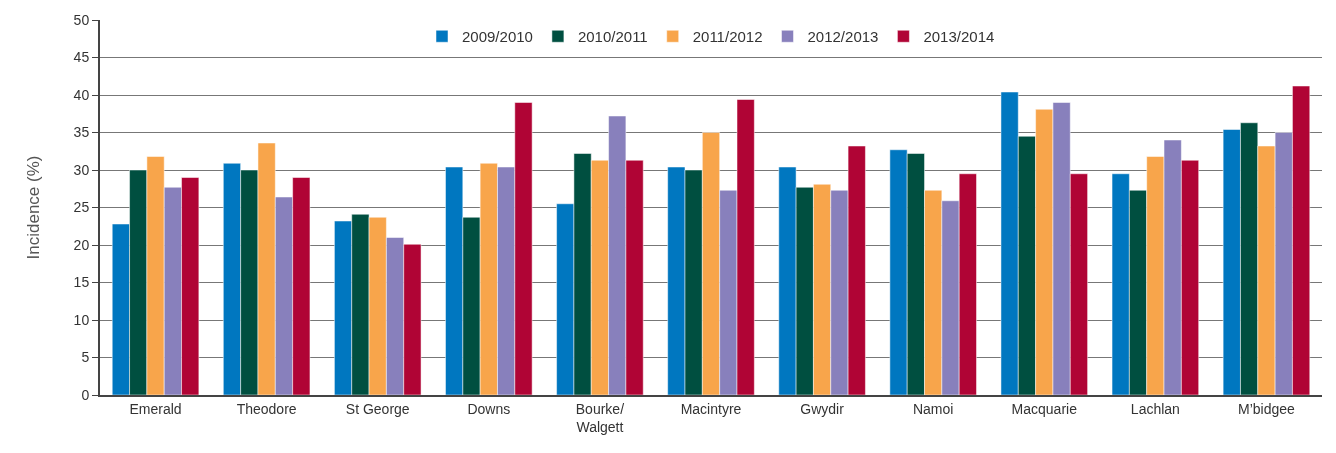  What do you see at coordinates (266, 408) in the screenshot?
I see `x-tick-label: Theodore` at bounding box center [266, 408].